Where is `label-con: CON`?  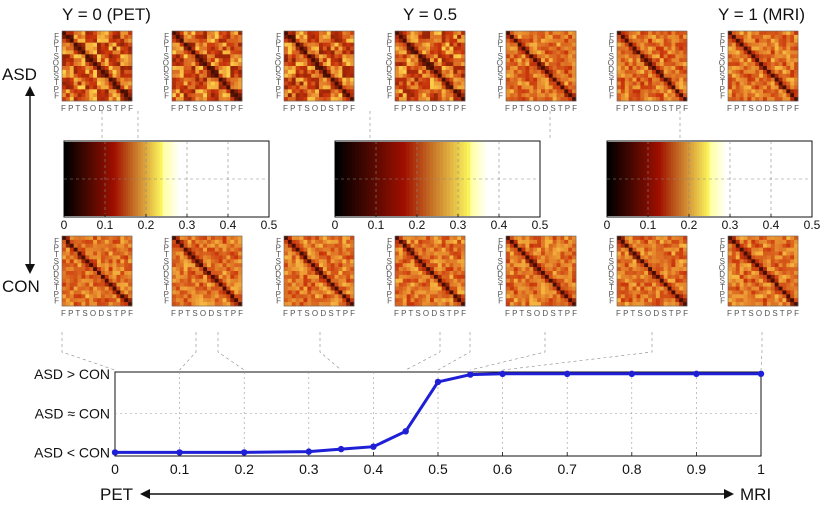
label-con: CON is located at coordinates (21, 286).